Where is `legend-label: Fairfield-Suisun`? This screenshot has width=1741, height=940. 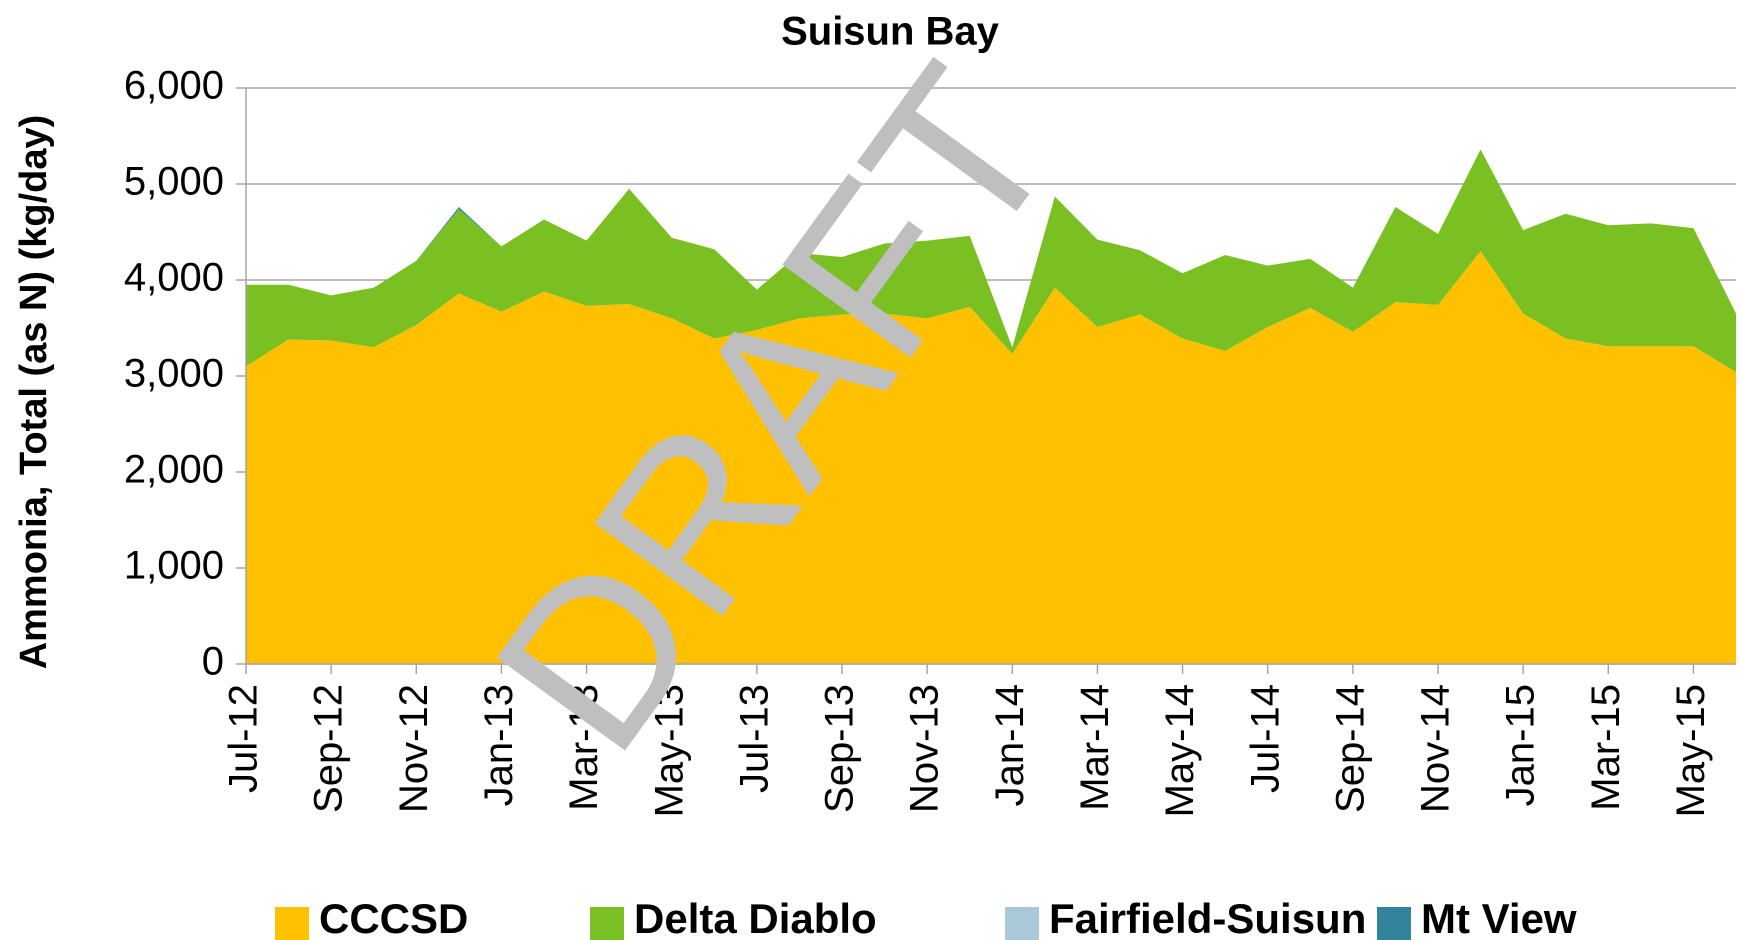
legend-label: Fairfield-Suisun is located at coordinates (1207, 917).